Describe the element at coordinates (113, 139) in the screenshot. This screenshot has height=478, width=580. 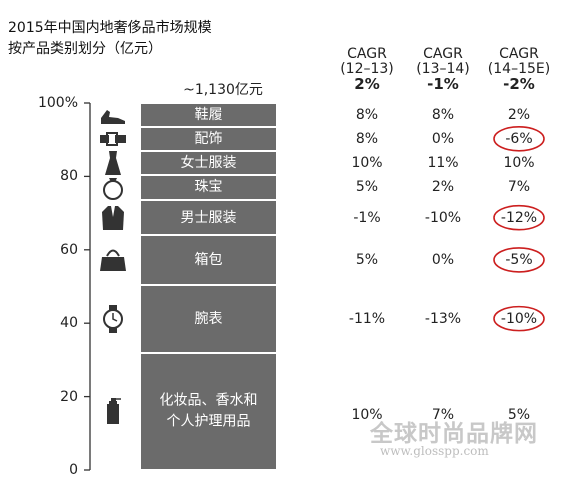
I see `belt-icon` at that location.